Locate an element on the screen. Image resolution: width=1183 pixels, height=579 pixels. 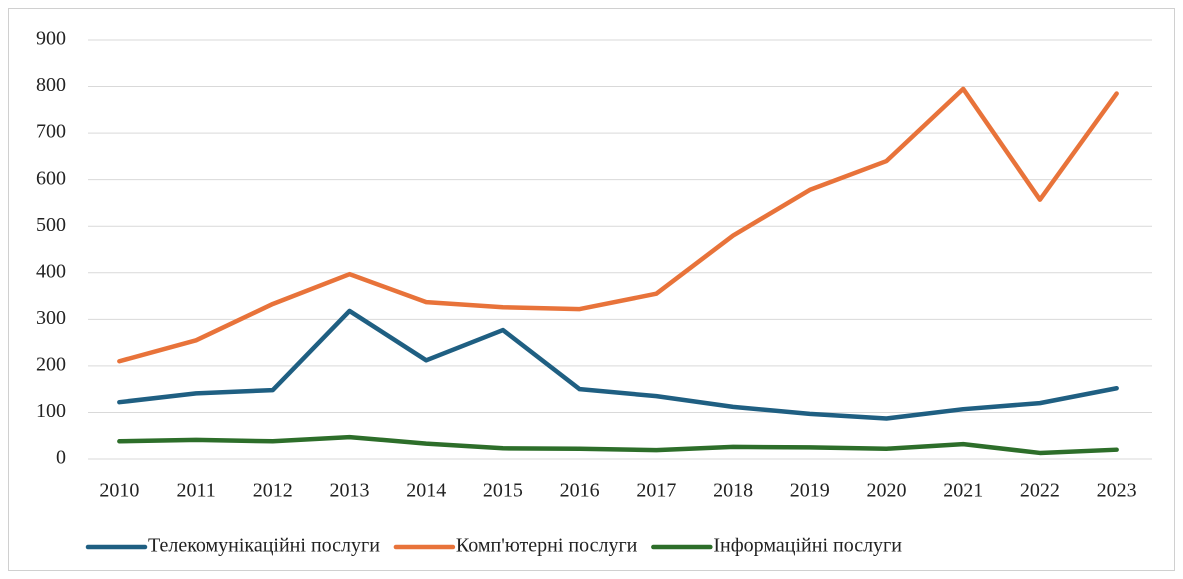
x-tick-label: 2023 is located at coordinates (1117, 491).